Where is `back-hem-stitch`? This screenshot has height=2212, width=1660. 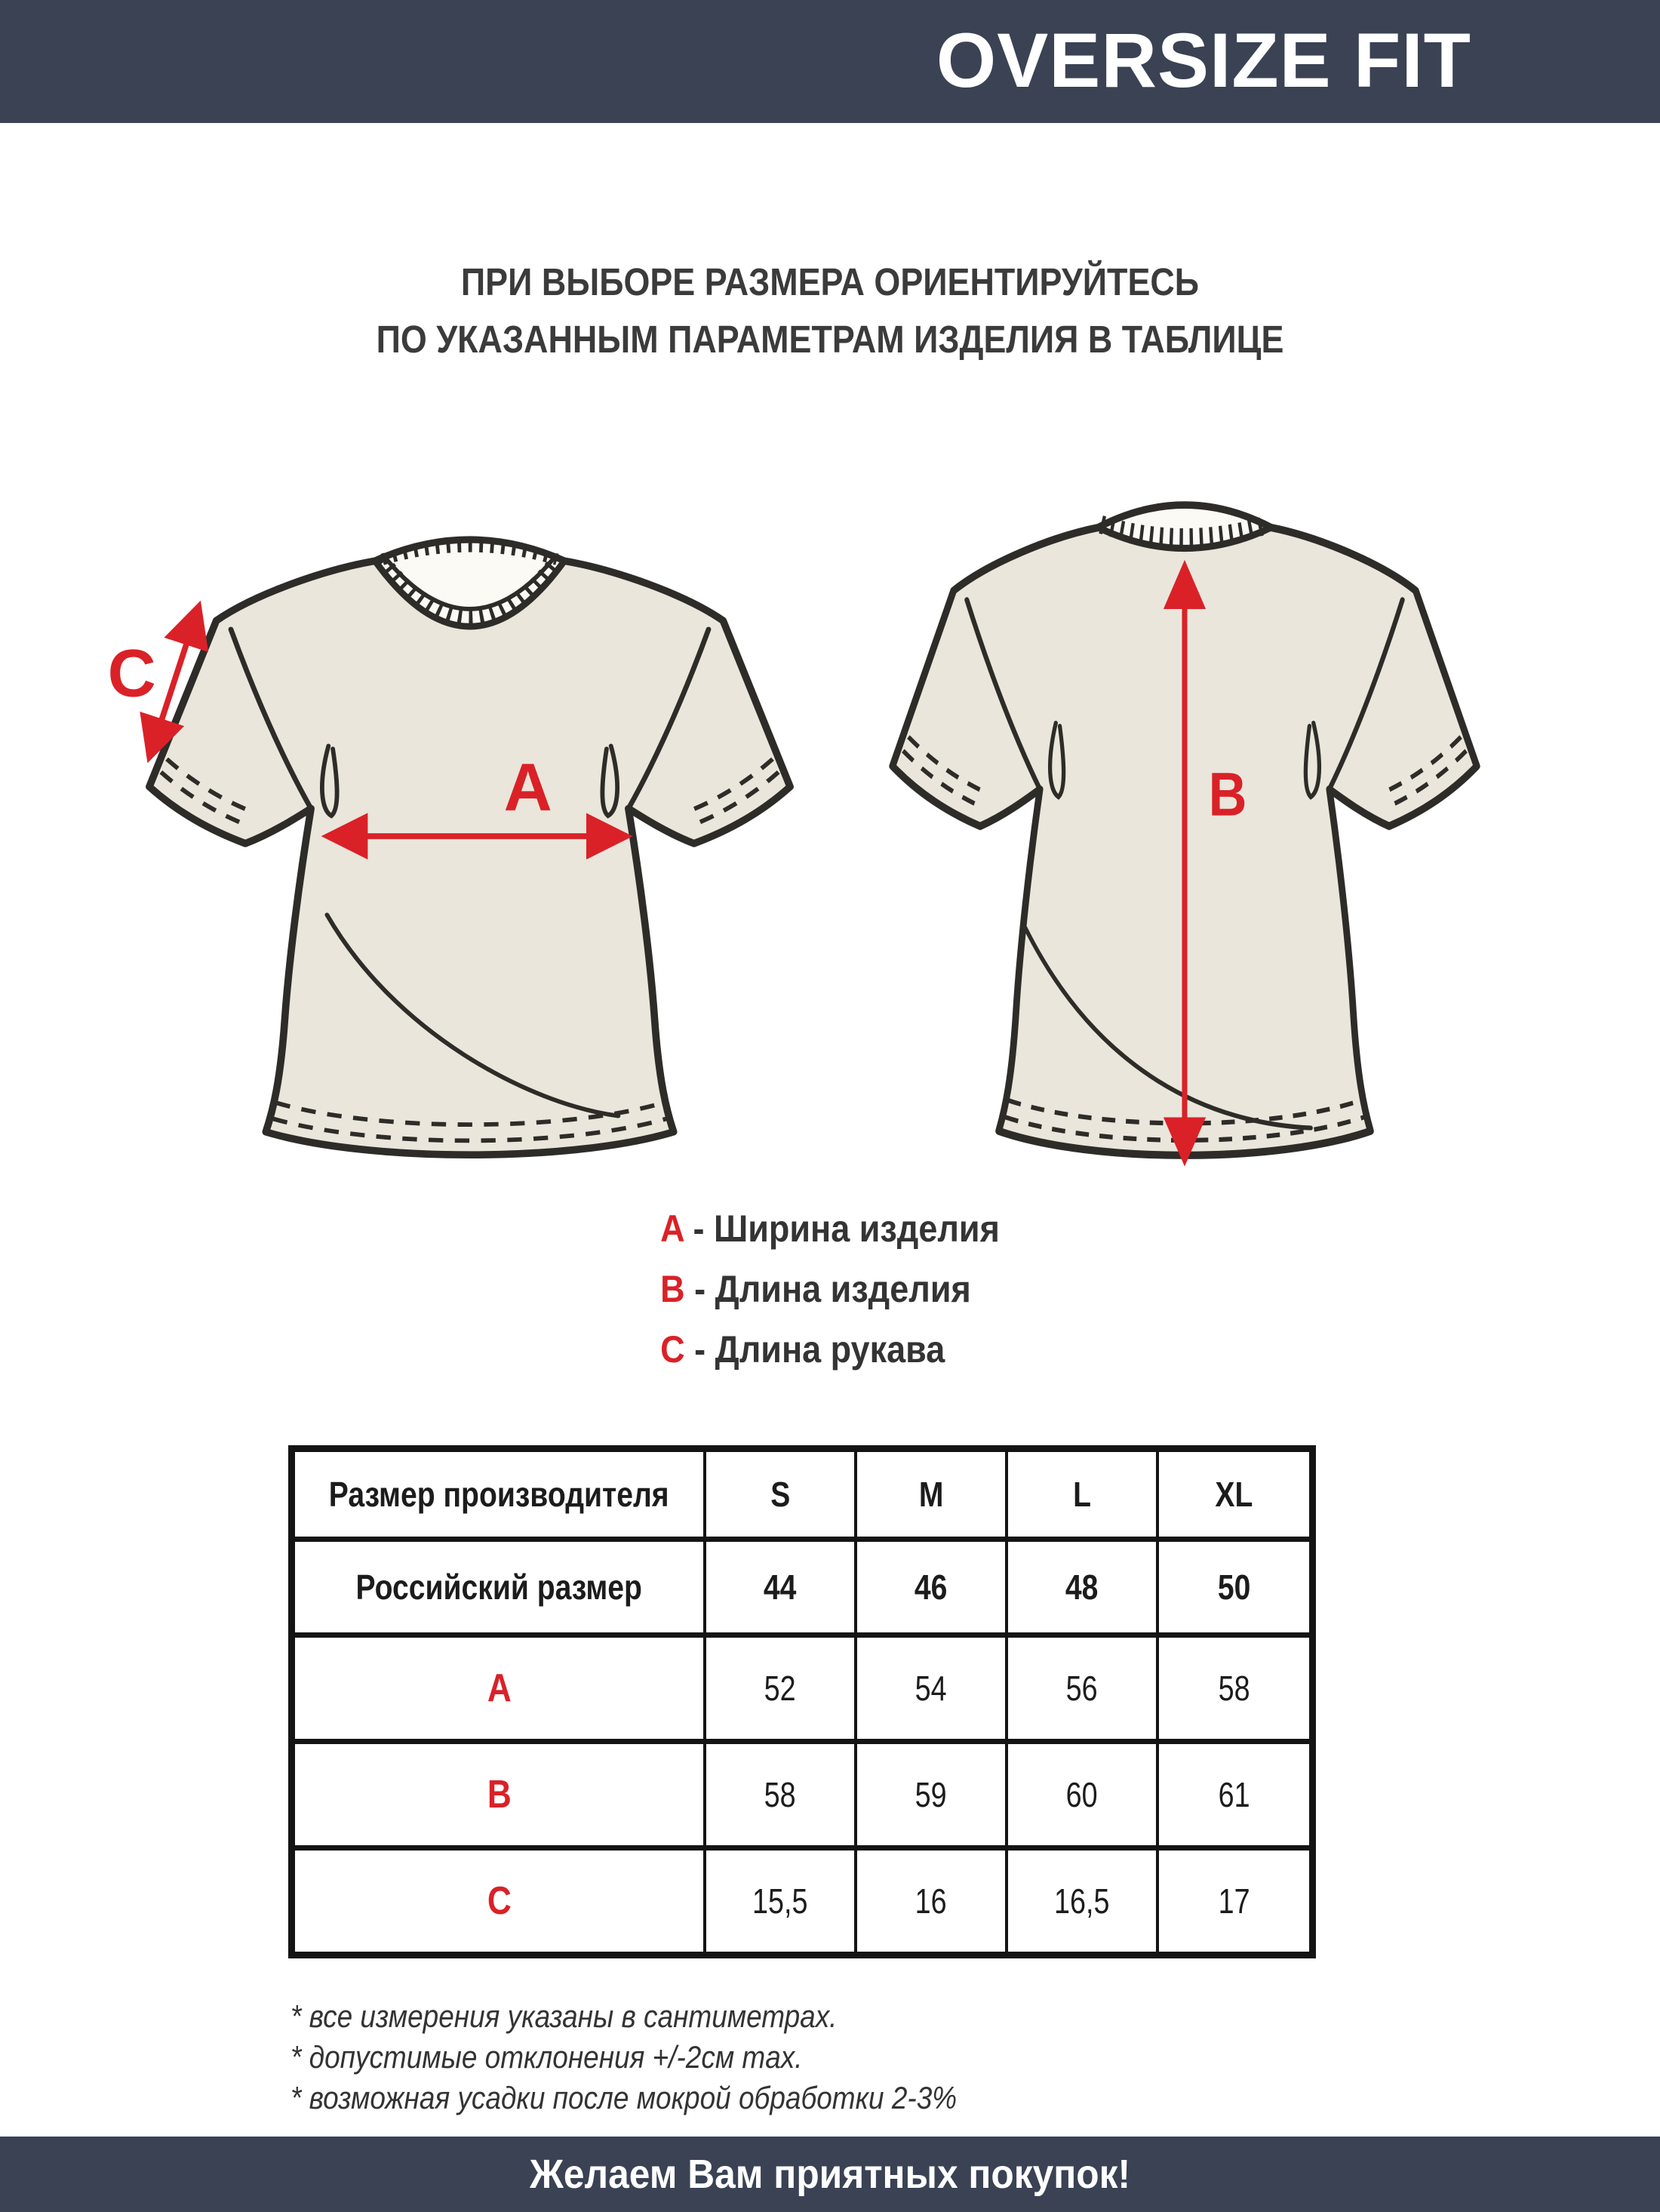
back-hem-stitch is located at coordinates (1184, 1129).